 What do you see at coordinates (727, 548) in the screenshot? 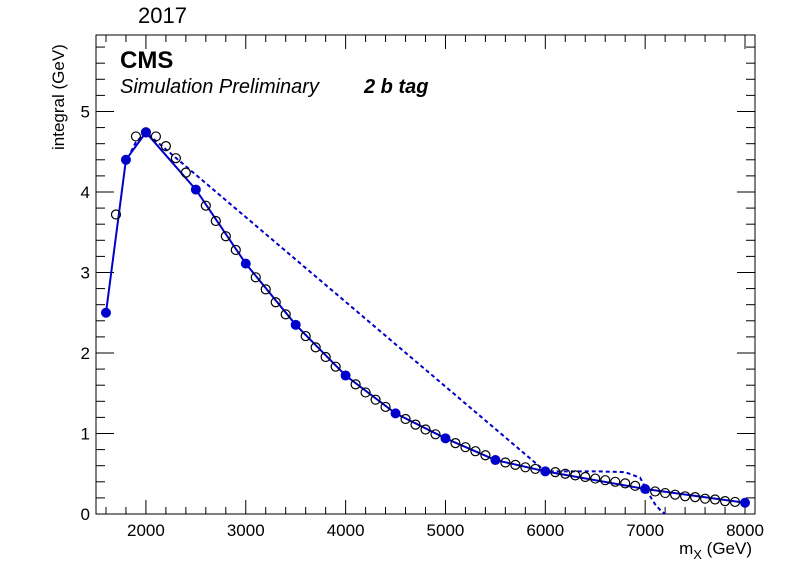
I see `x-axis-title-unit: (GeV)` at bounding box center [727, 548].